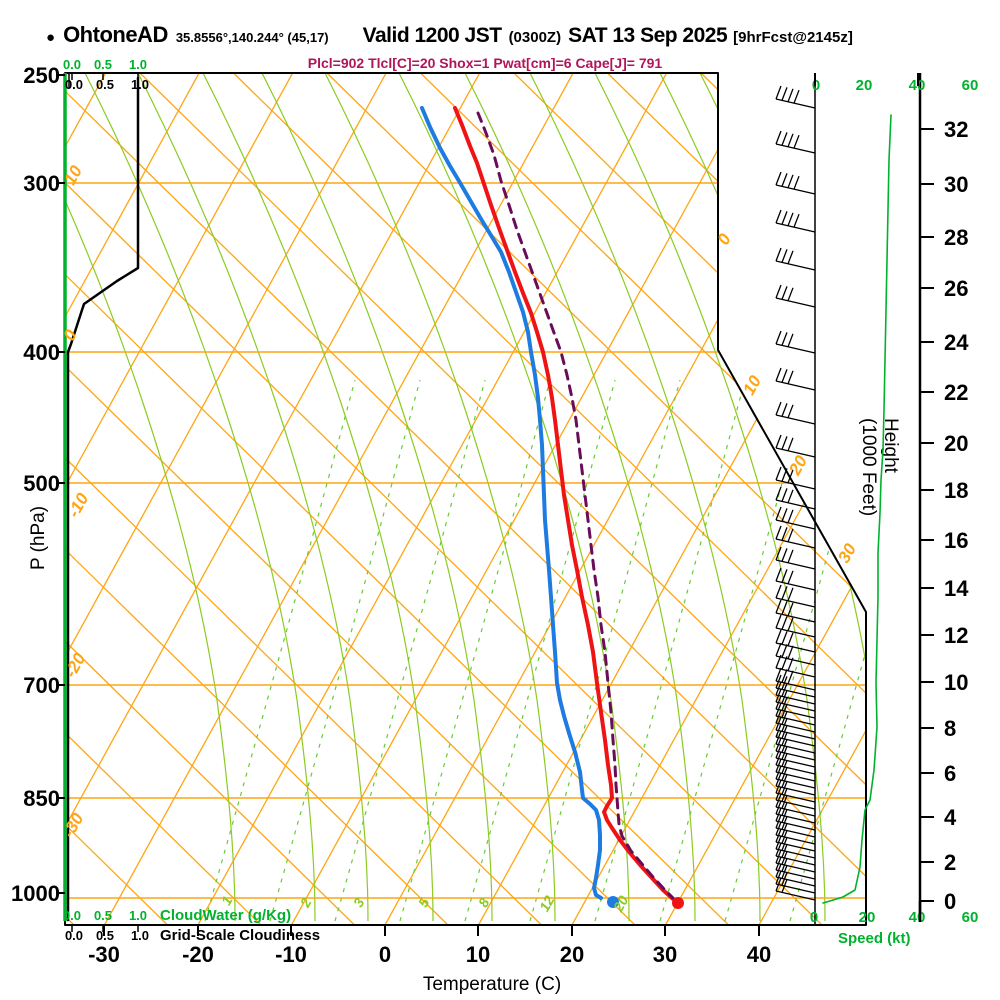  I want to click on pressure-tick-label: 1000, so click(35, 893).